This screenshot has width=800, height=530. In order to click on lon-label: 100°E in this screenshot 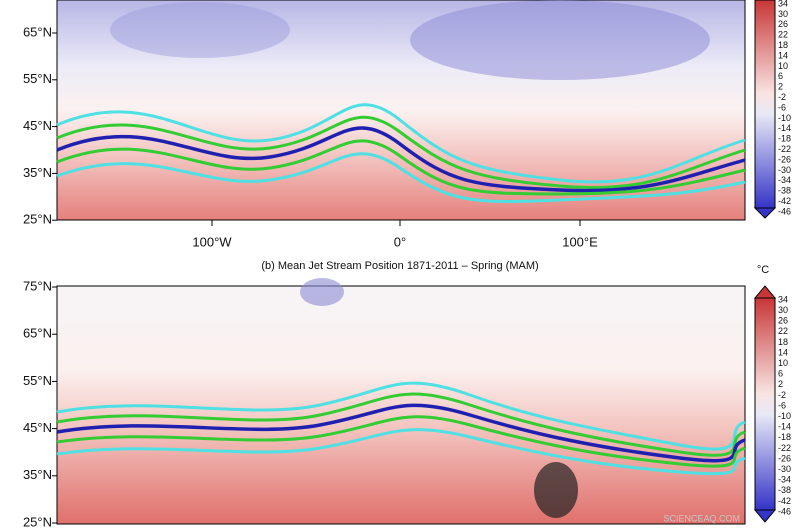, I will do `click(580, 241)`.